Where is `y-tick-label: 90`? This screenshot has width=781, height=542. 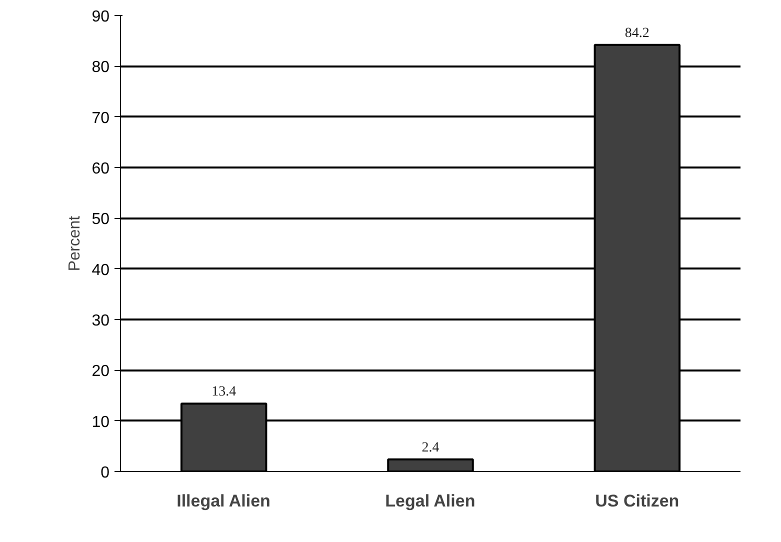 y-tick-label: 90 is located at coordinates (101, 17).